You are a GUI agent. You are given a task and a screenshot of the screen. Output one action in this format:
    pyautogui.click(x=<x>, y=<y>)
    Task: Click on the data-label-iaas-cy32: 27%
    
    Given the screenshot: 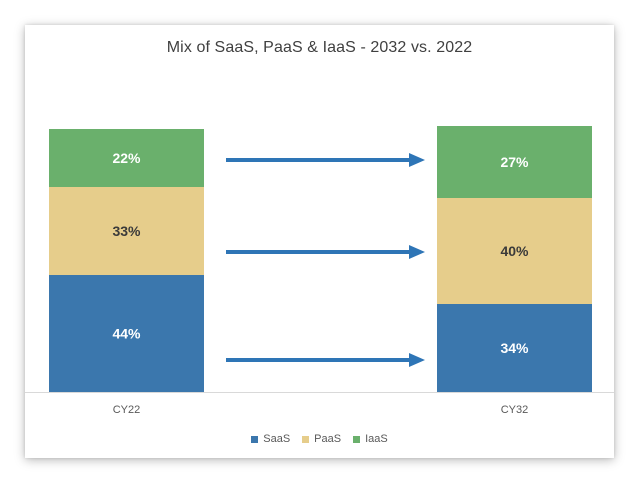 What is the action you would take?
    pyautogui.click(x=514, y=162)
    